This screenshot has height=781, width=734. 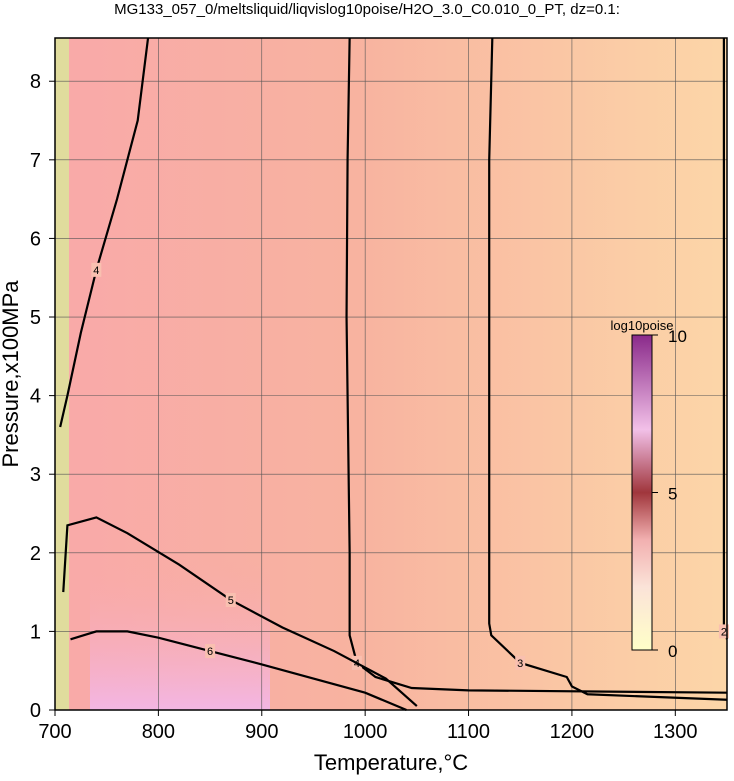 I want to click on y-axis-label: Pressure,x100MPa, so click(x=11, y=374).